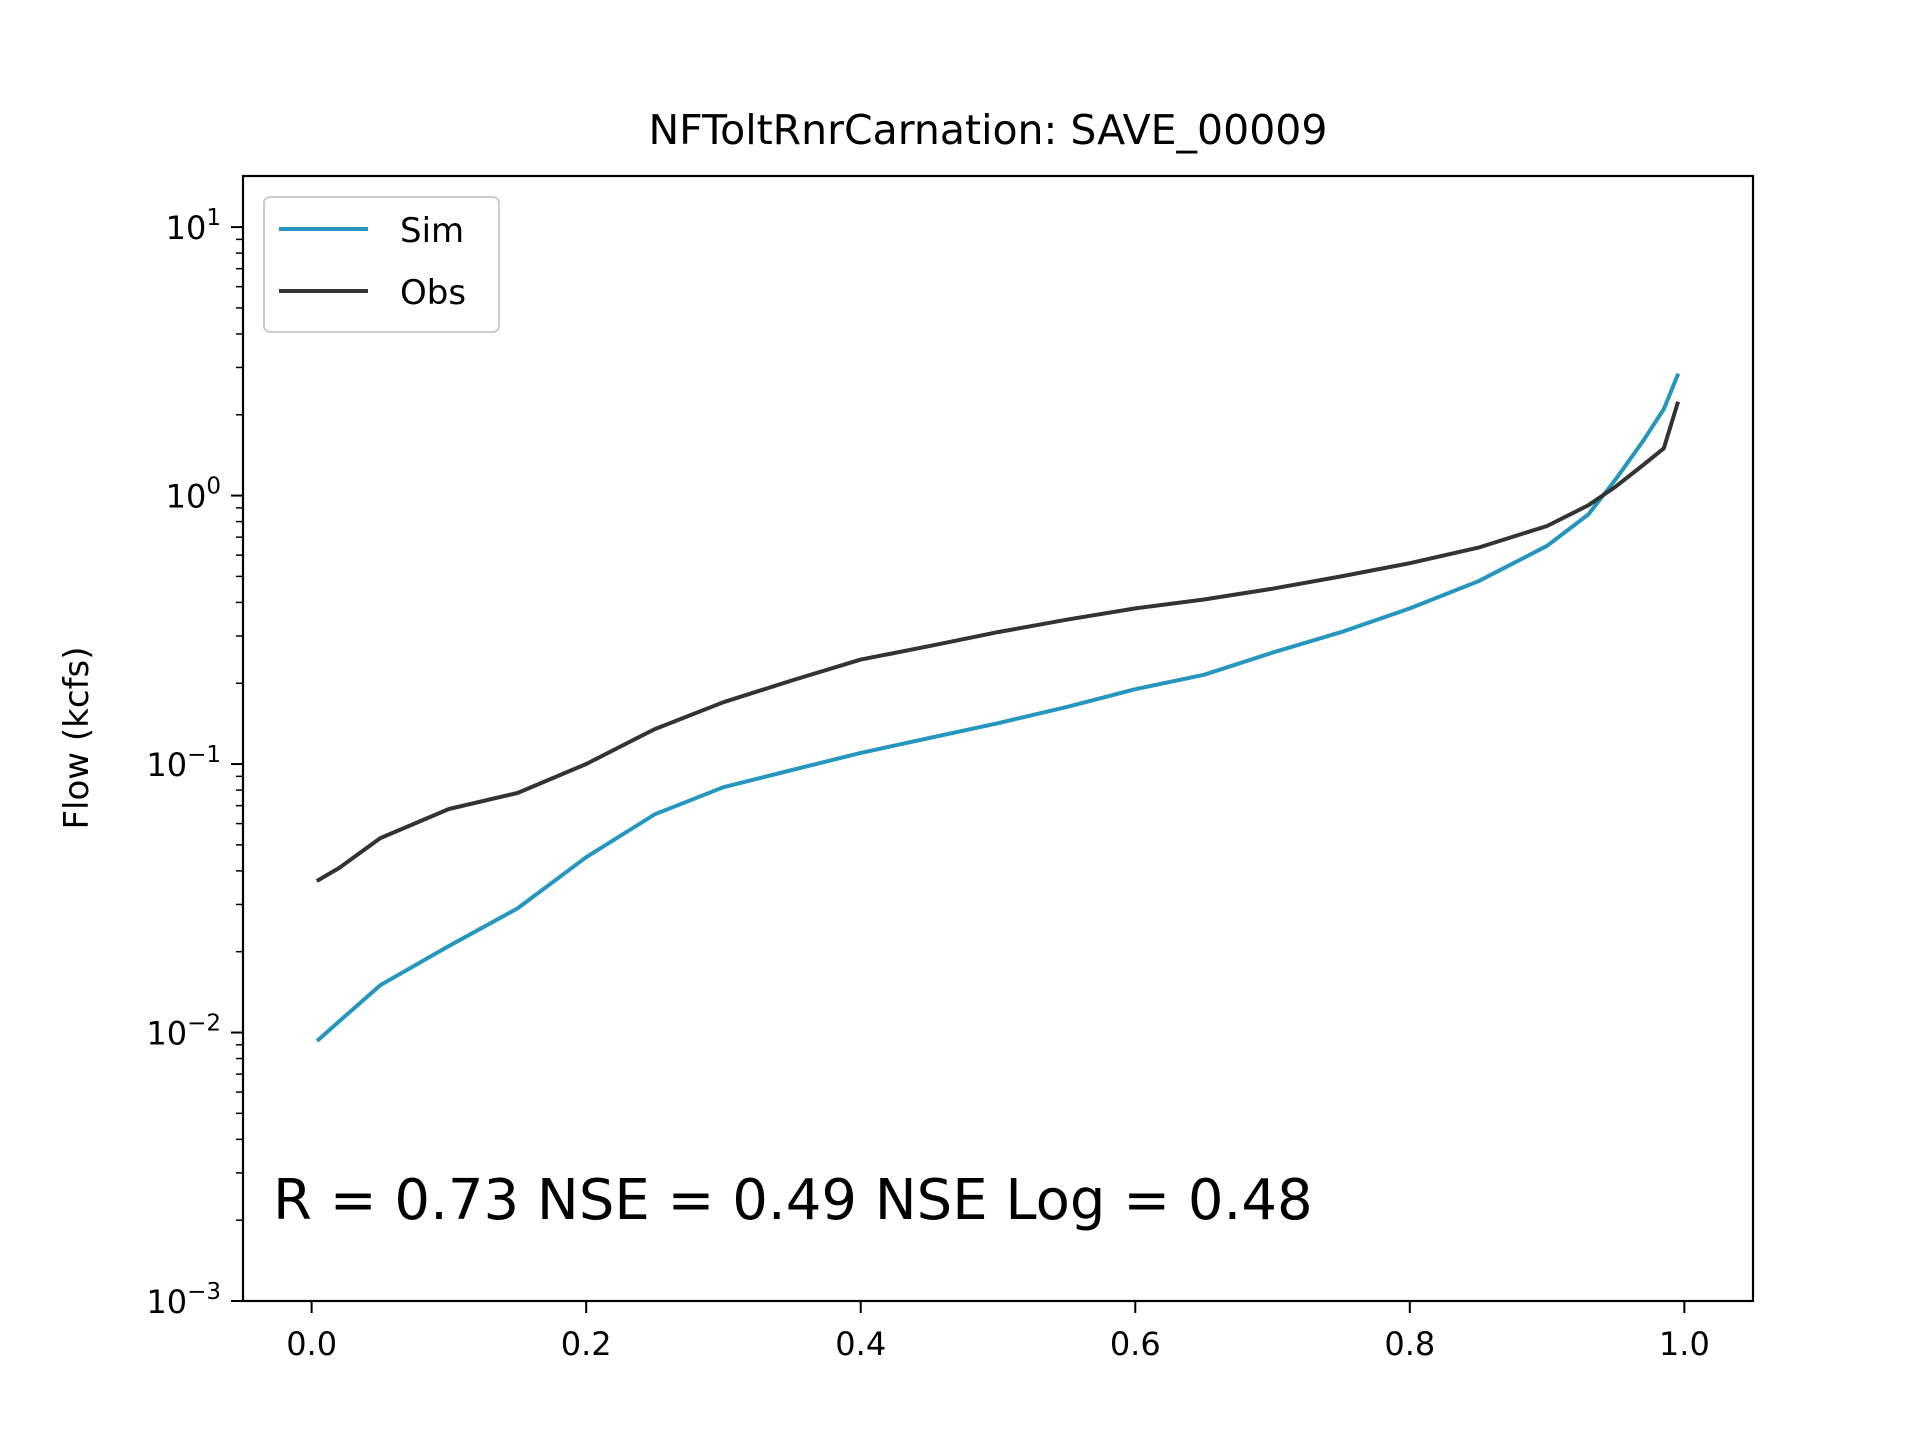 This screenshot has height=1440, width=1920. I want to click on legend-label-sim: Sim, so click(432, 231).